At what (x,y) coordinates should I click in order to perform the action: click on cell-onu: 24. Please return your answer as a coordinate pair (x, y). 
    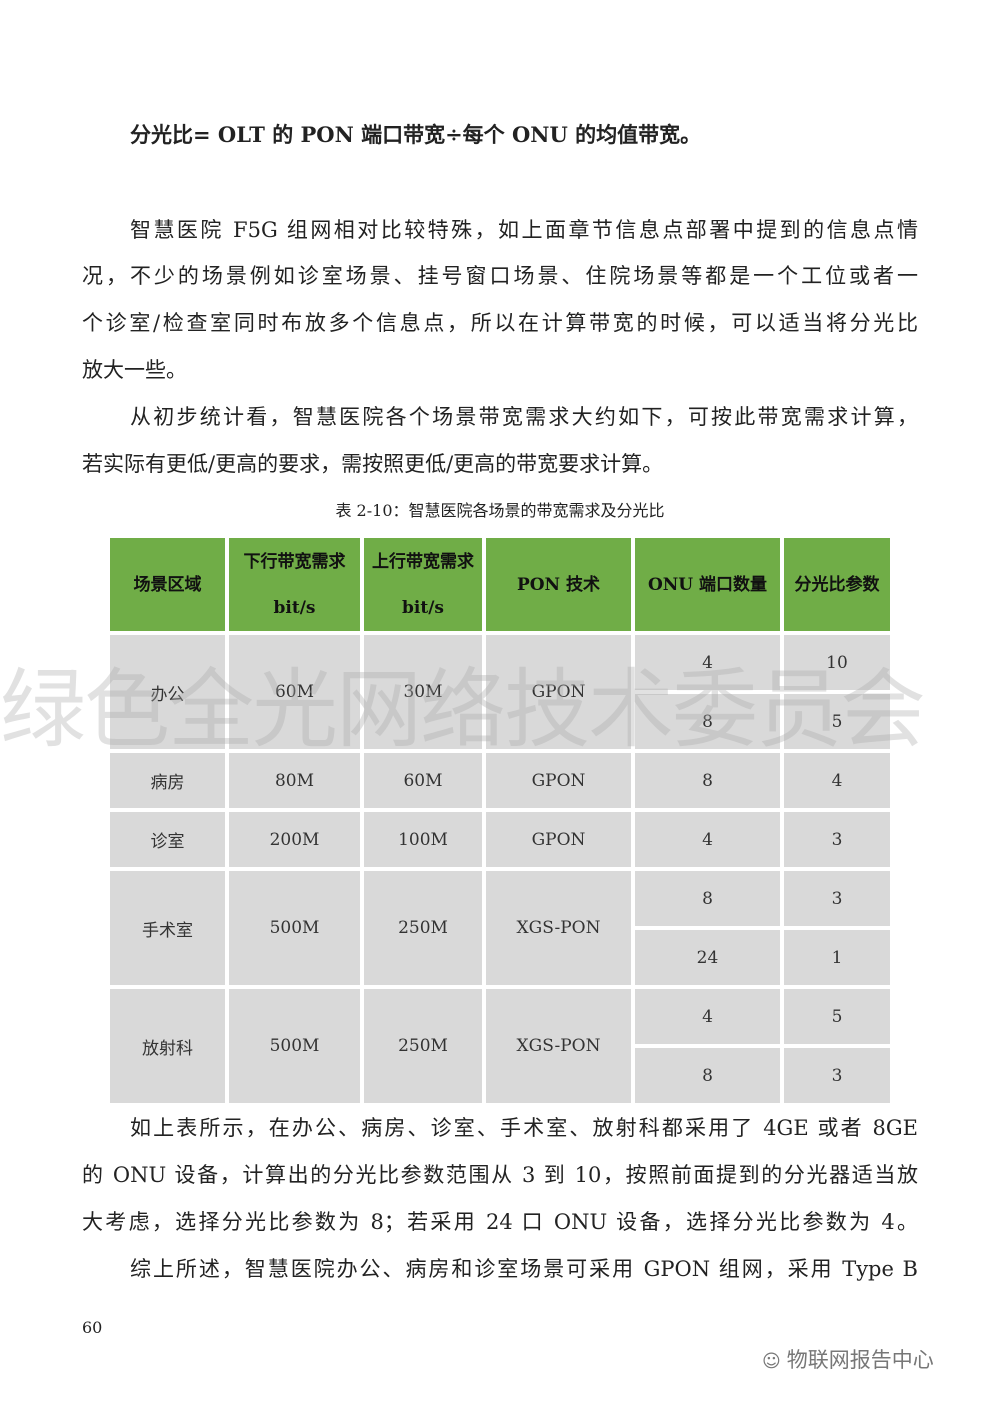
    Looking at the image, I should click on (707, 957).